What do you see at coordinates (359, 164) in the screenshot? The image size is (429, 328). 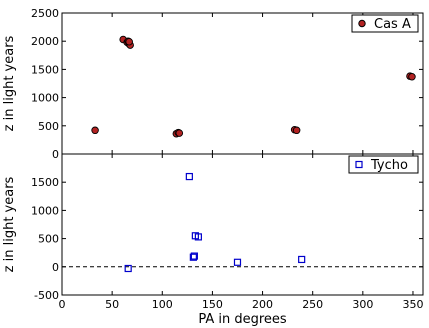 I see `tycho-legend-marker` at bounding box center [359, 164].